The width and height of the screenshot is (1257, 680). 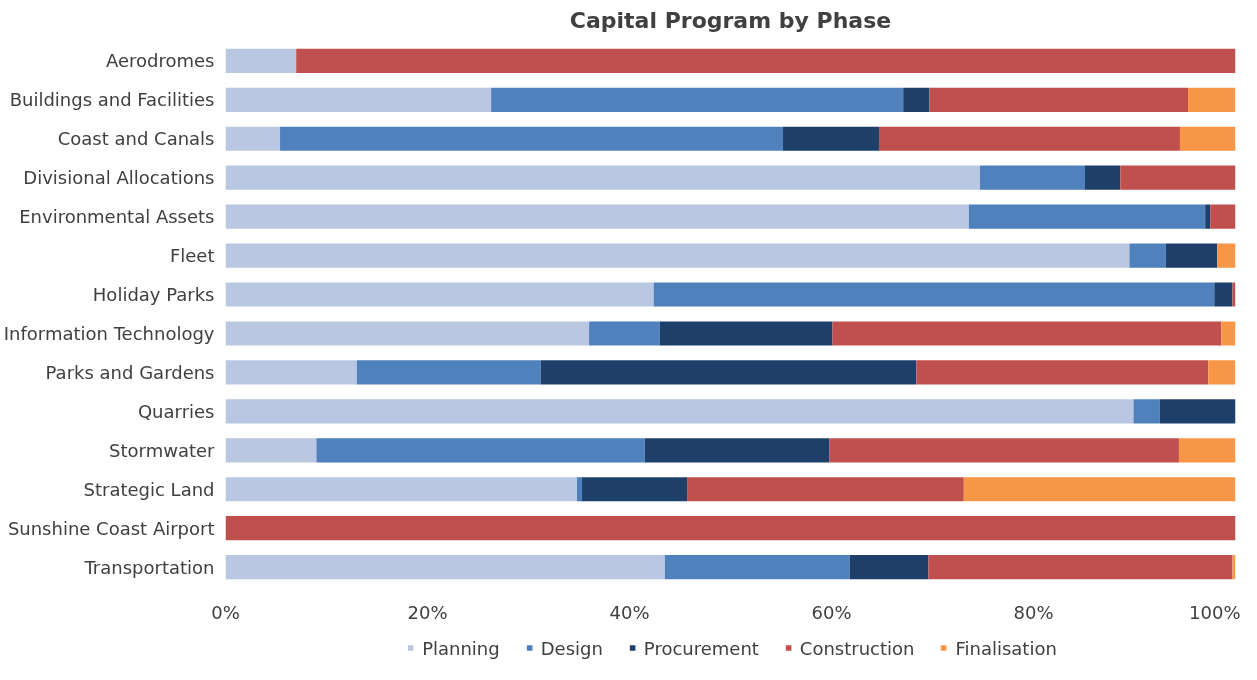 I want to click on y-tick-label: Buildings and Facilities, so click(x=112, y=100).